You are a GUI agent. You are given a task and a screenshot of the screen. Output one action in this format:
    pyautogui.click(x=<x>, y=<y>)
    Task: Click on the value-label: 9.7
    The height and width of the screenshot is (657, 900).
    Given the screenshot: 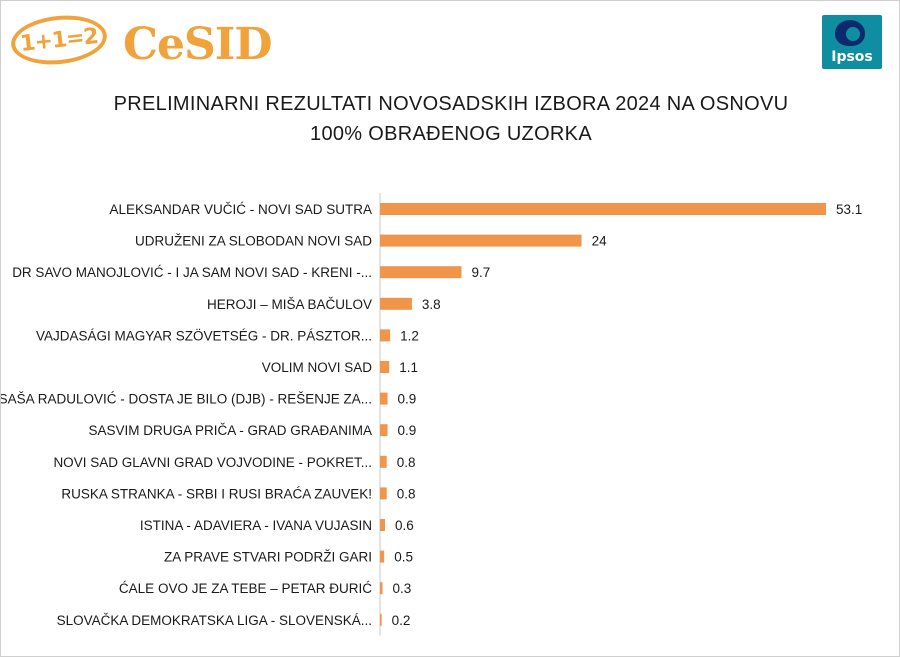 What is the action you would take?
    pyautogui.click(x=480, y=272)
    